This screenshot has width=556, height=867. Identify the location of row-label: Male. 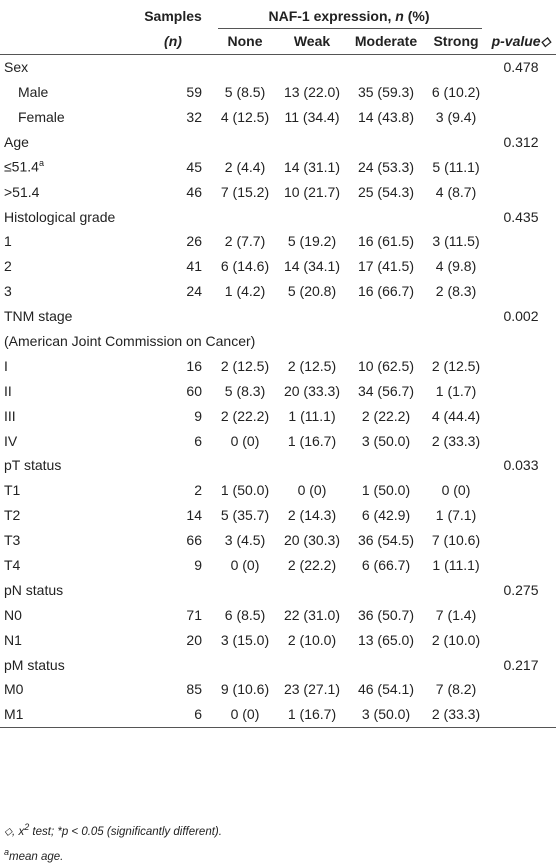
(67, 92).